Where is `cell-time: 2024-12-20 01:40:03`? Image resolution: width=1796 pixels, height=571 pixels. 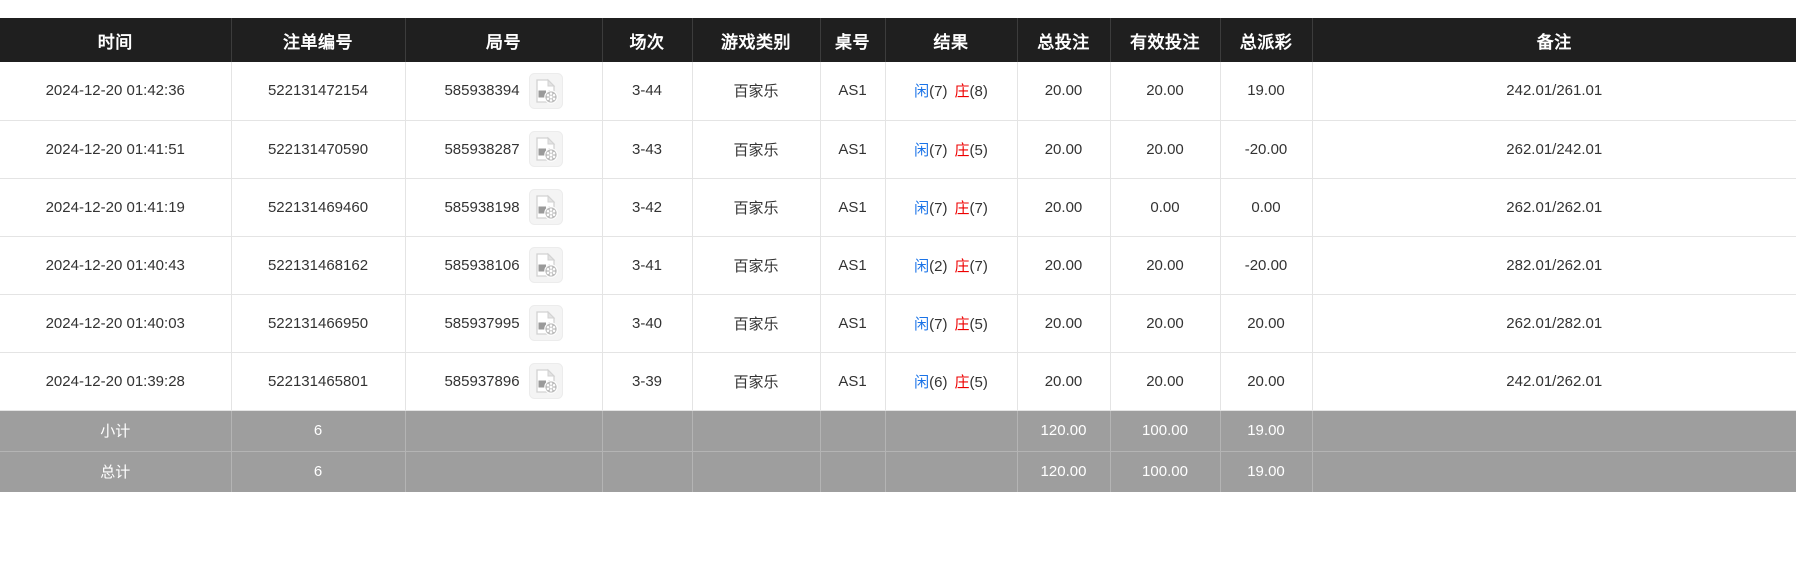 cell-time: 2024-12-20 01:40:03 is located at coordinates (116, 323).